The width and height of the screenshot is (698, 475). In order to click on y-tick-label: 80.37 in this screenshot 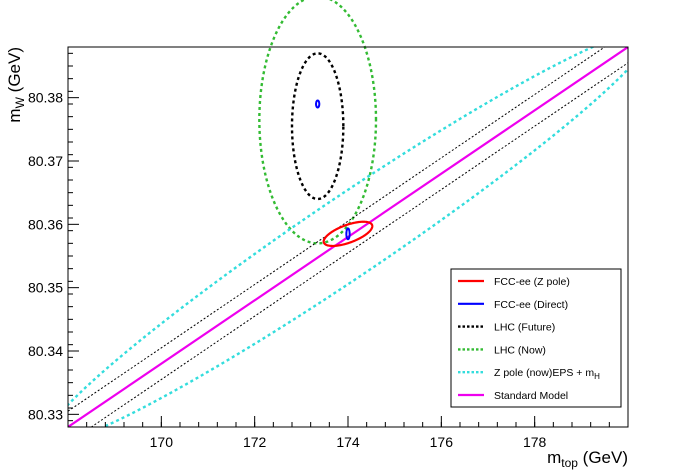, I will do `click(45, 161)`.